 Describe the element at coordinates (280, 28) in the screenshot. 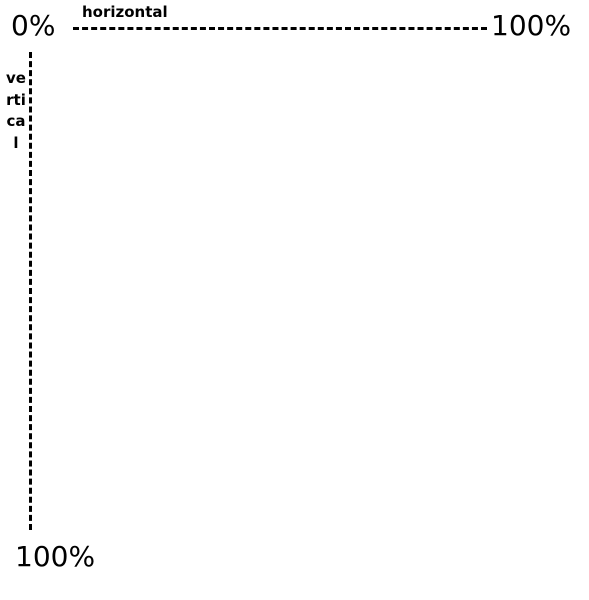

I see `horizontal-axis-line` at that location.